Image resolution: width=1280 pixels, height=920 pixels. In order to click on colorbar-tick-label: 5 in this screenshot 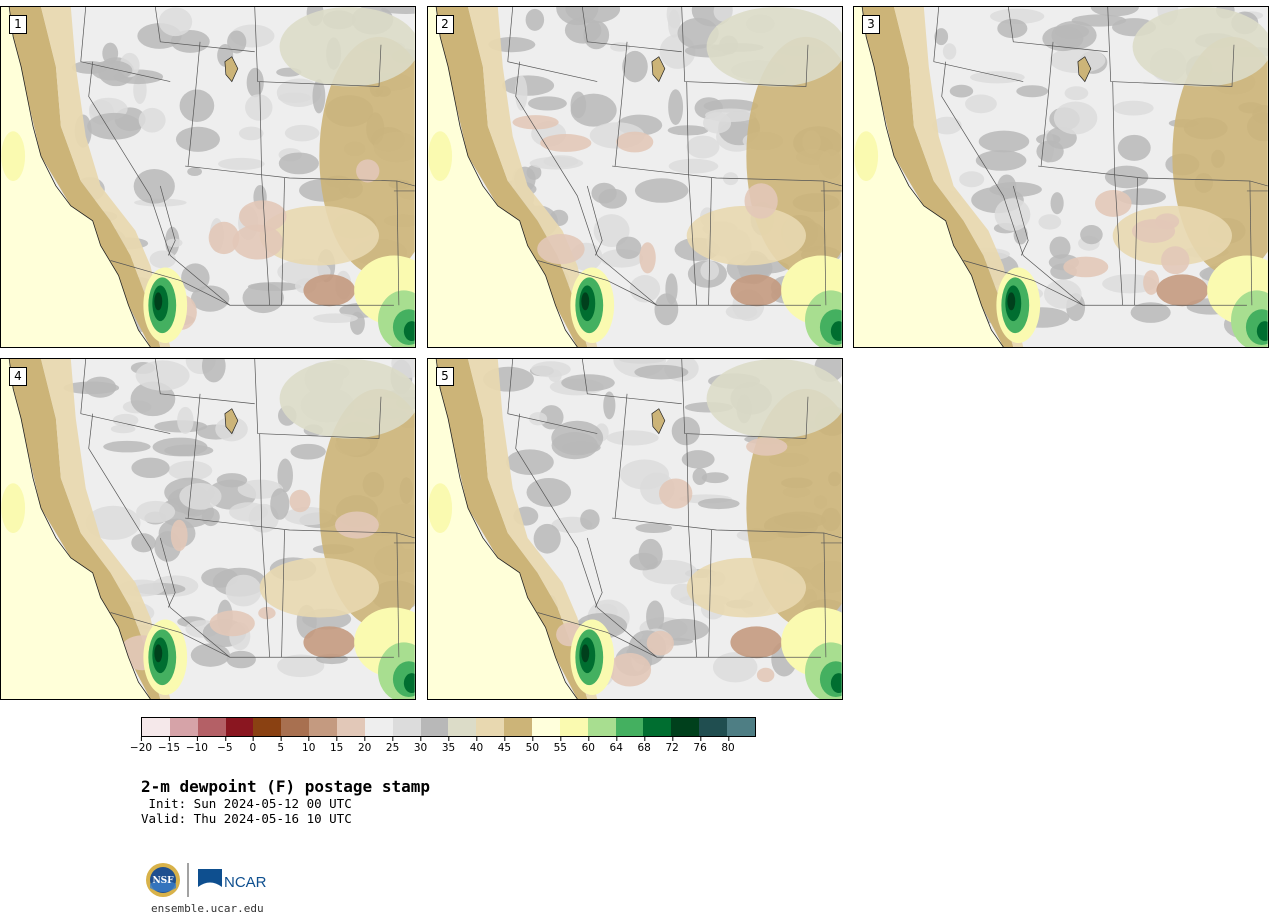, I will do `click(281, 745)`.